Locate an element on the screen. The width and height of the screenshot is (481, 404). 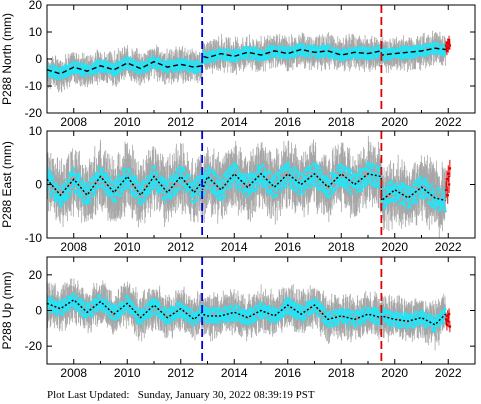
y-tick-label: 0 is located at coordinates (38, 59).